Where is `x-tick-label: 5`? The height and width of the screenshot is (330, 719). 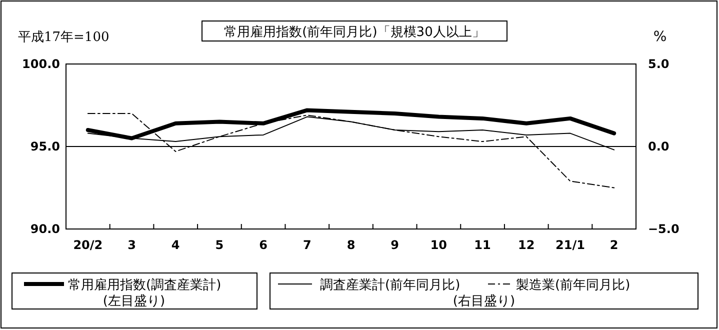 x-tick-label: 5 is located at coordinates (219, 245).